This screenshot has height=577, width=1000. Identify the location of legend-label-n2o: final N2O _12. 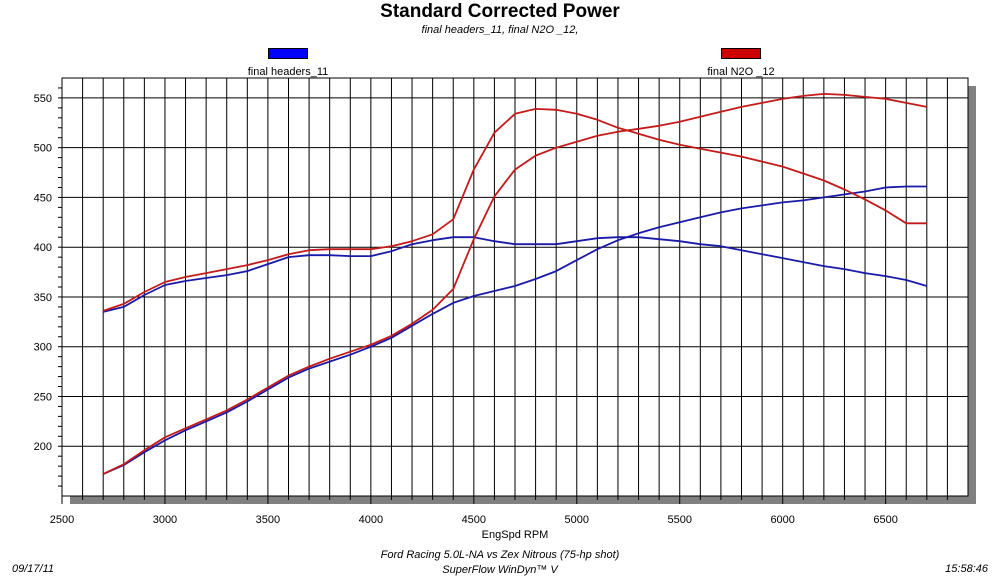
(741, 72).